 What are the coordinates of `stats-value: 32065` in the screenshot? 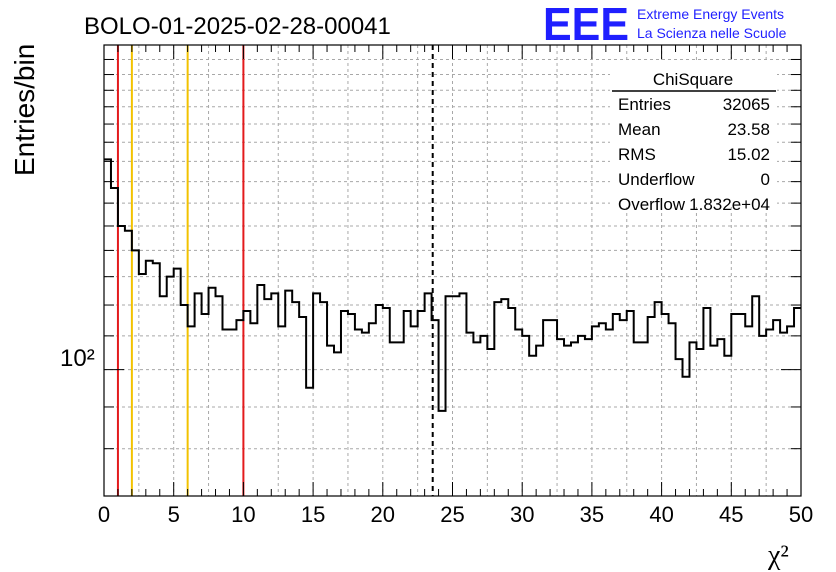 It's located at (746, 104).